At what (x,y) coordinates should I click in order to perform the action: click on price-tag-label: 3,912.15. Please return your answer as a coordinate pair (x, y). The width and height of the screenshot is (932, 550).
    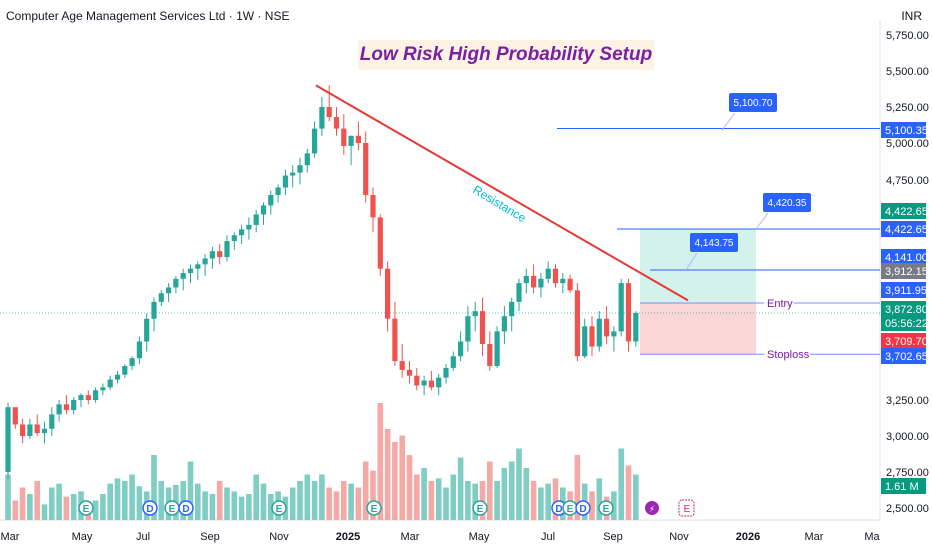
    Looking at the image, I should click on (906, 272).